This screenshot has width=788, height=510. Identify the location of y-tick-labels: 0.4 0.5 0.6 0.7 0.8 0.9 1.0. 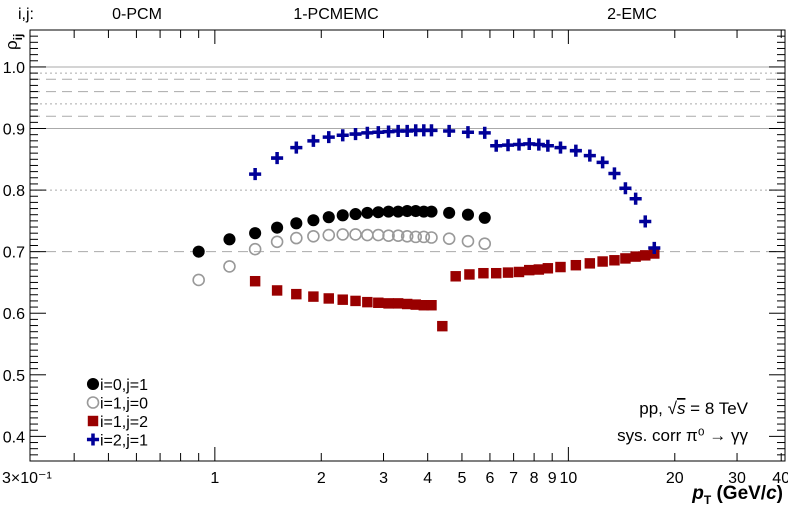
(14, 253).